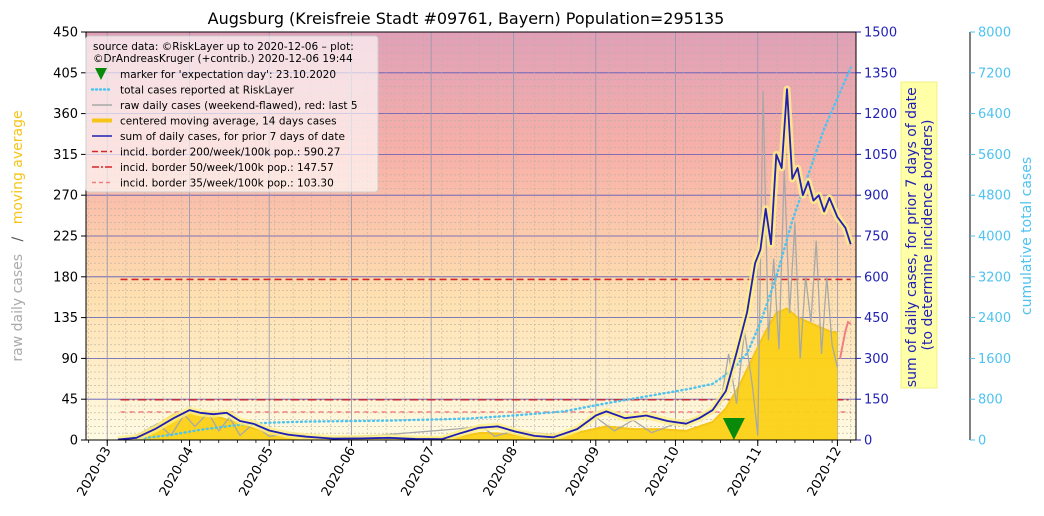 Image resolution: width=1044 pixels, height=516 pixels. I want to click on x-tick-label: 2020-08, so click(501, 472).